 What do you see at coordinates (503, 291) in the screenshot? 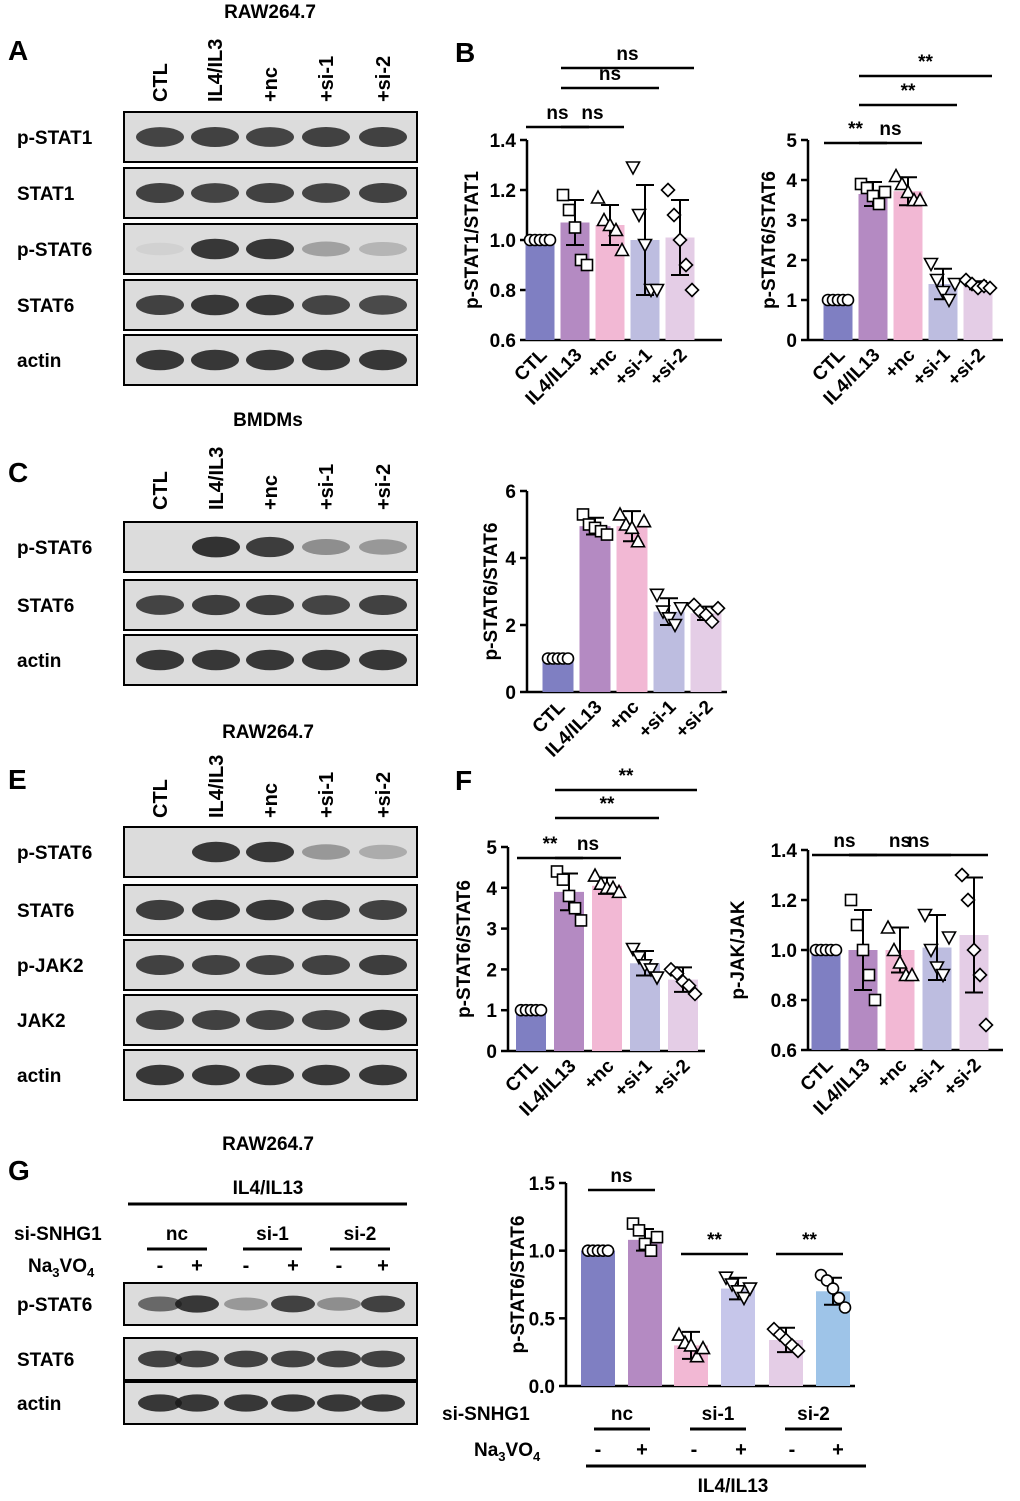
I see `y-tick-label: 0.8` at bounding box center [503, 291].